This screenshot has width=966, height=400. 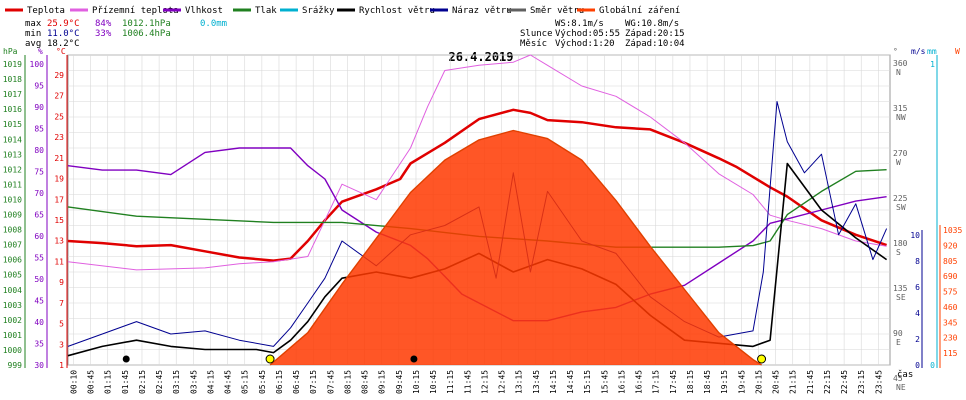 I want to click on axis-unit-label: mm, so click(x=932, y=51).